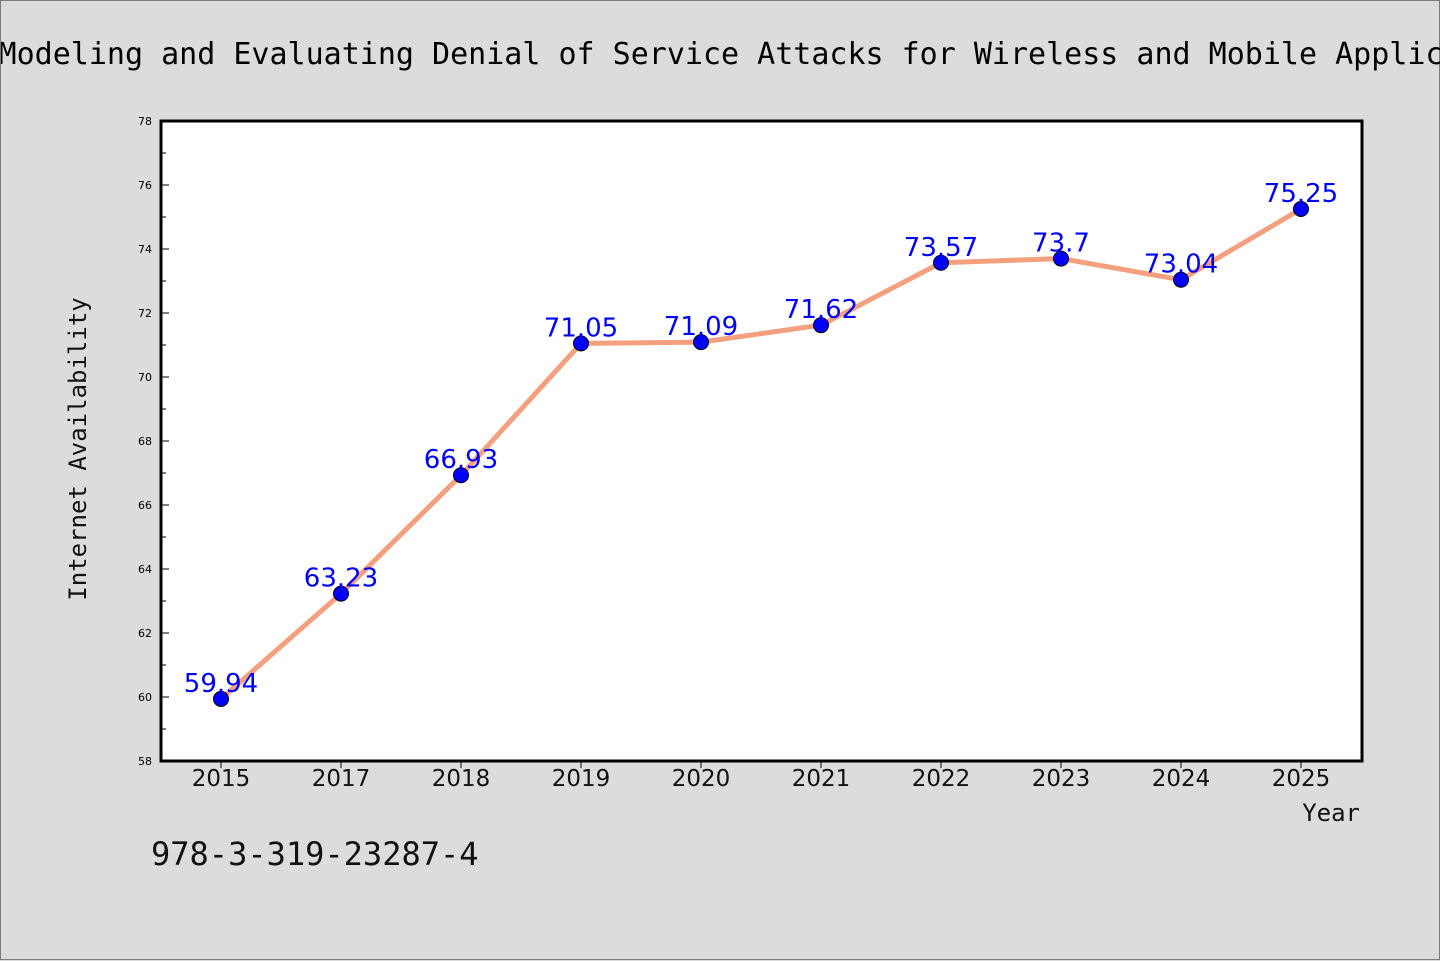 Image resolution: width=1440 pixels, height=961 pixels. Describe the element at coordinates (701, 779) in the screenshot. I see `x-tick-label: 2020` at that location.